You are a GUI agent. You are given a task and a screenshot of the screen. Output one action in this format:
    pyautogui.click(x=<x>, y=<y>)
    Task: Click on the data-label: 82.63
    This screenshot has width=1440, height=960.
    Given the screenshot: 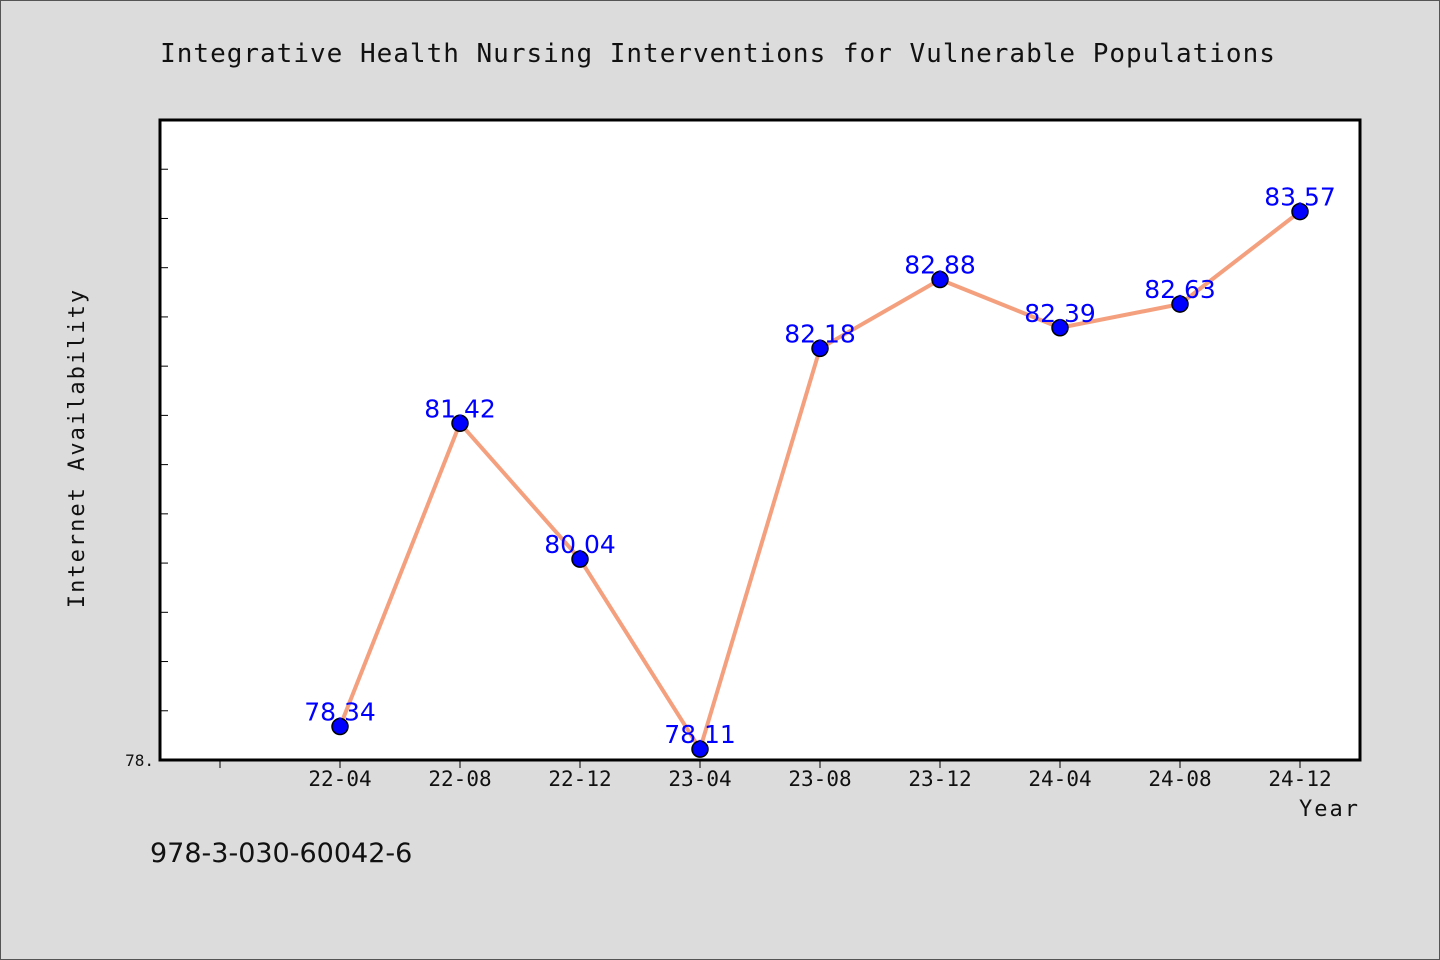 What is the action you would take?
    pyautogui.click(x=1180, y=289)
    